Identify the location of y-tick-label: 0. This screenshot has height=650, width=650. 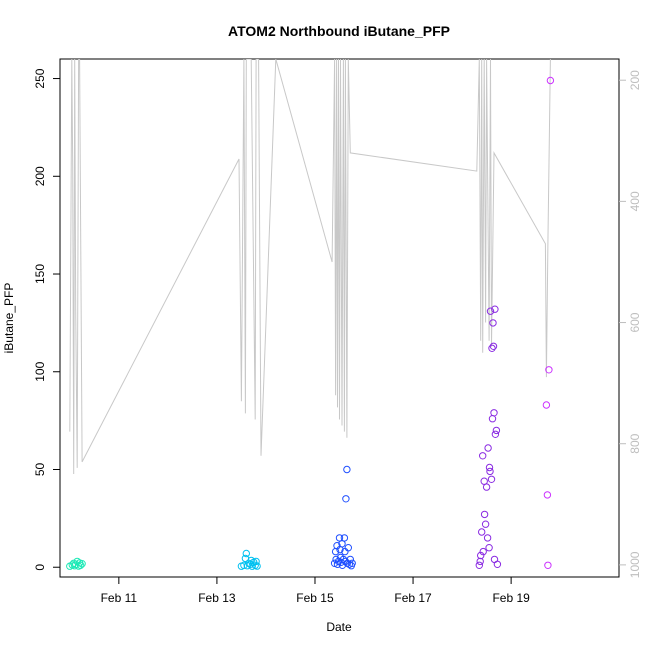
(40, 567).